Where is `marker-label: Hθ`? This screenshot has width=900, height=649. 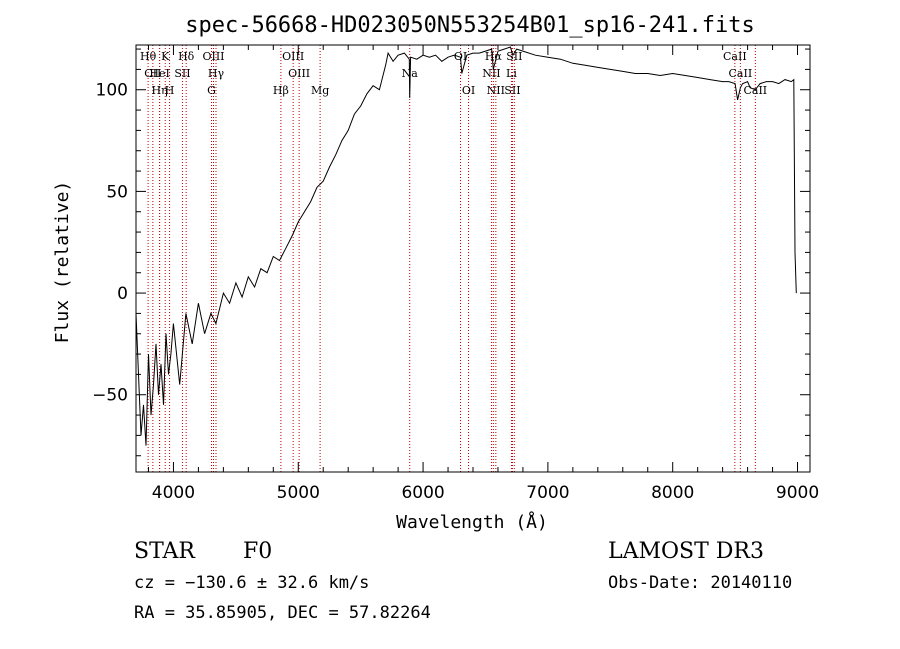
marker-label: Hθ is located at coordinates (148, 56).